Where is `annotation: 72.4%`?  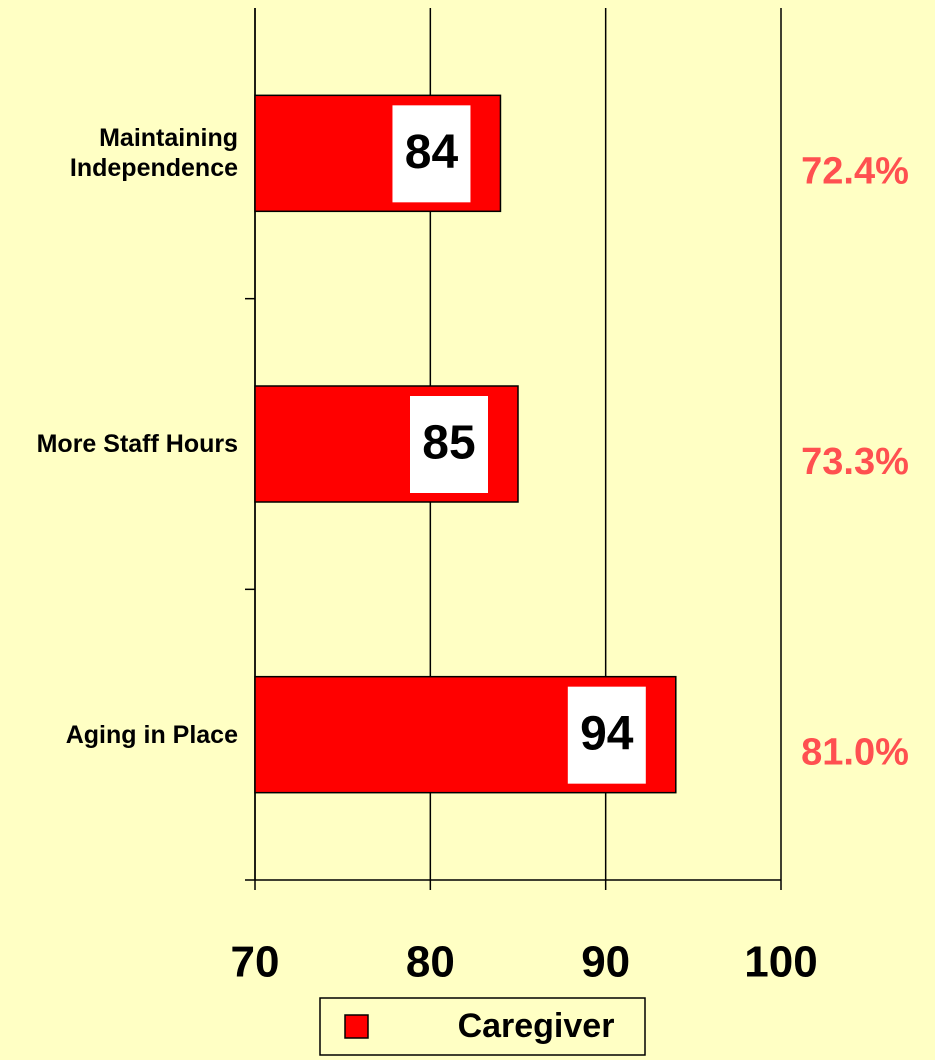
annotation: 72.4% is located at coordinates (855, 171).